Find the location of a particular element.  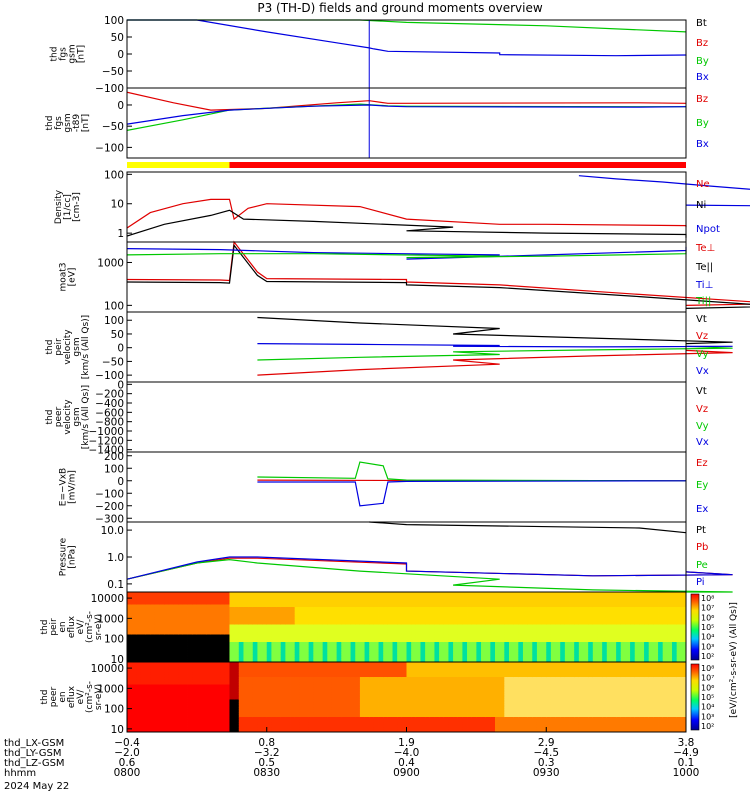

y-tick-label: −600 is located at coordinates (109, 413).